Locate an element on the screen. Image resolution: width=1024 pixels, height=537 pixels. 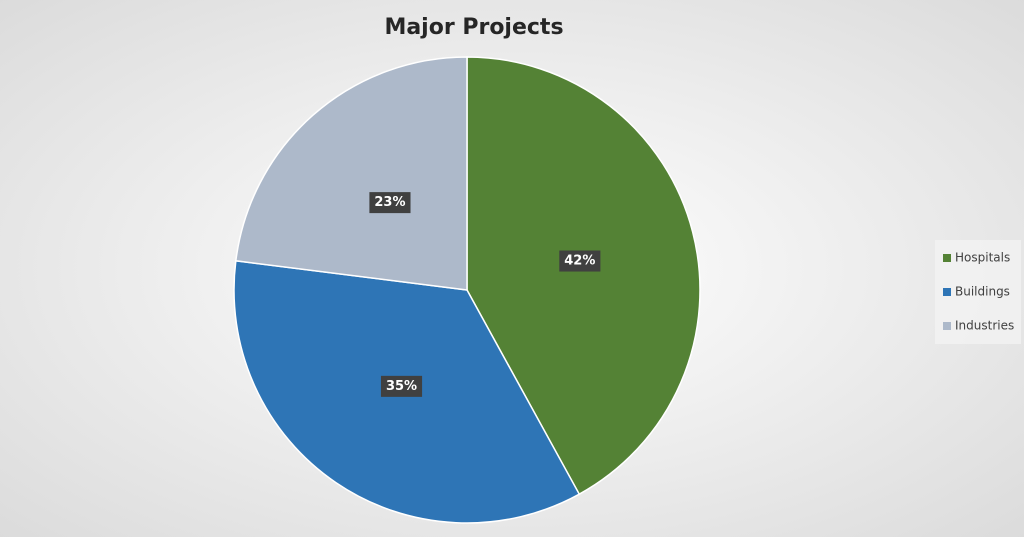
legend: Hospitals Buildings Industries is located at coordinates (978, 292).